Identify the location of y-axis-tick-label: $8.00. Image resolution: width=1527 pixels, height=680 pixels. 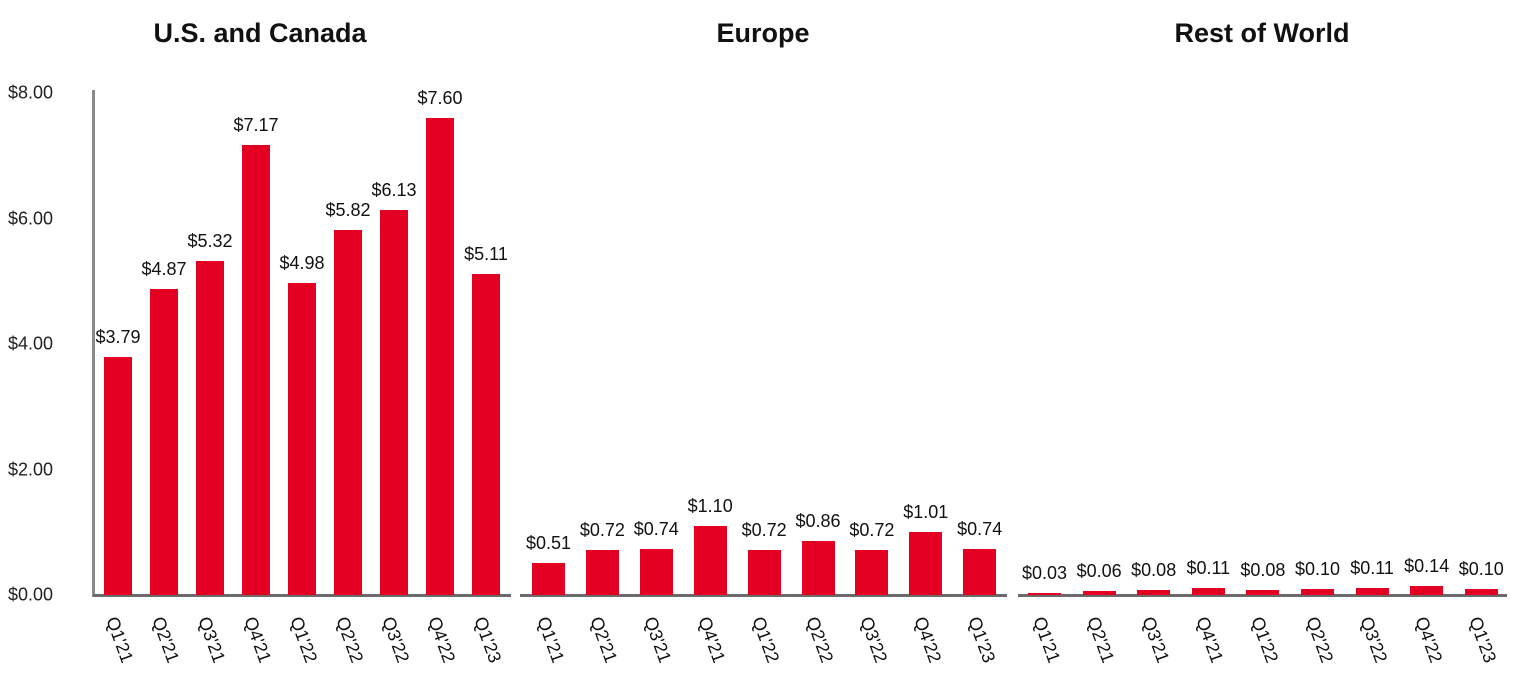
(31, 92).